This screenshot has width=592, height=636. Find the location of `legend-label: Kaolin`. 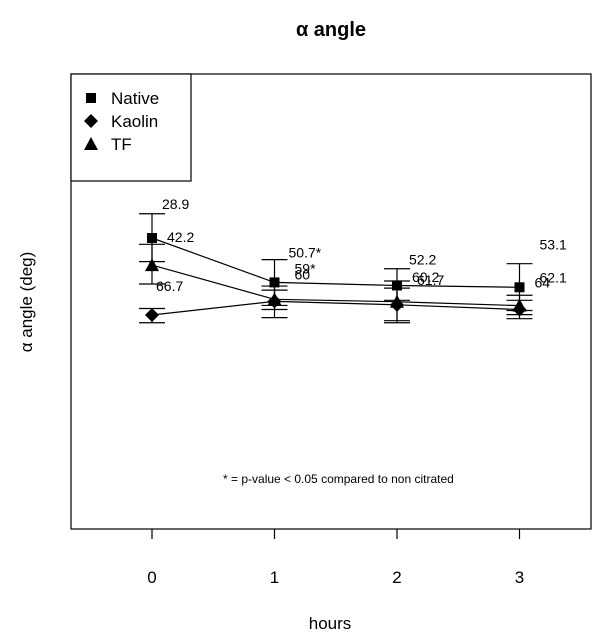

legend-label: Kaolin is located at coordinates (134, 121).